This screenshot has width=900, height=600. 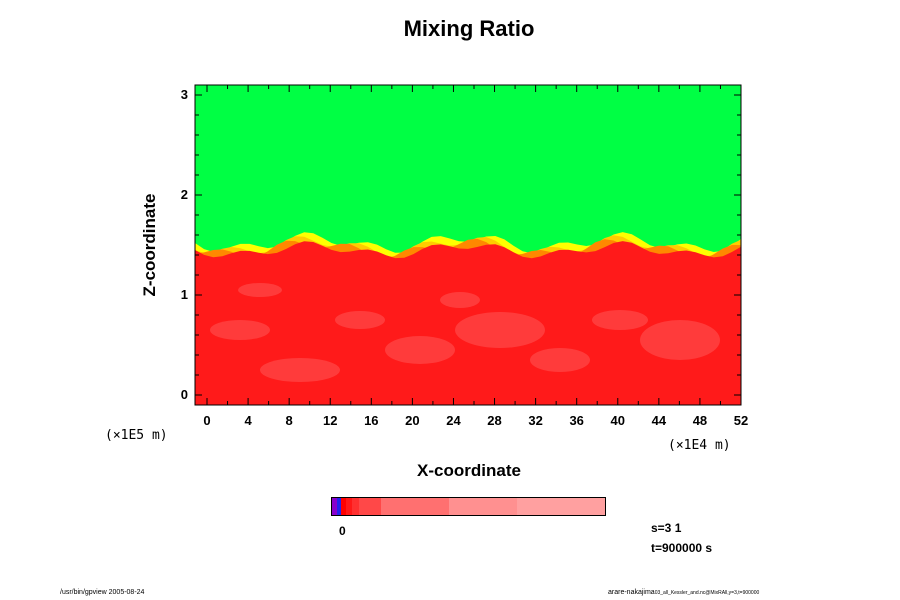 What do you see at coordinates (184, 194) in the screenshot?
I see `y-tick-label: 2` at bounding box center [184, 194].